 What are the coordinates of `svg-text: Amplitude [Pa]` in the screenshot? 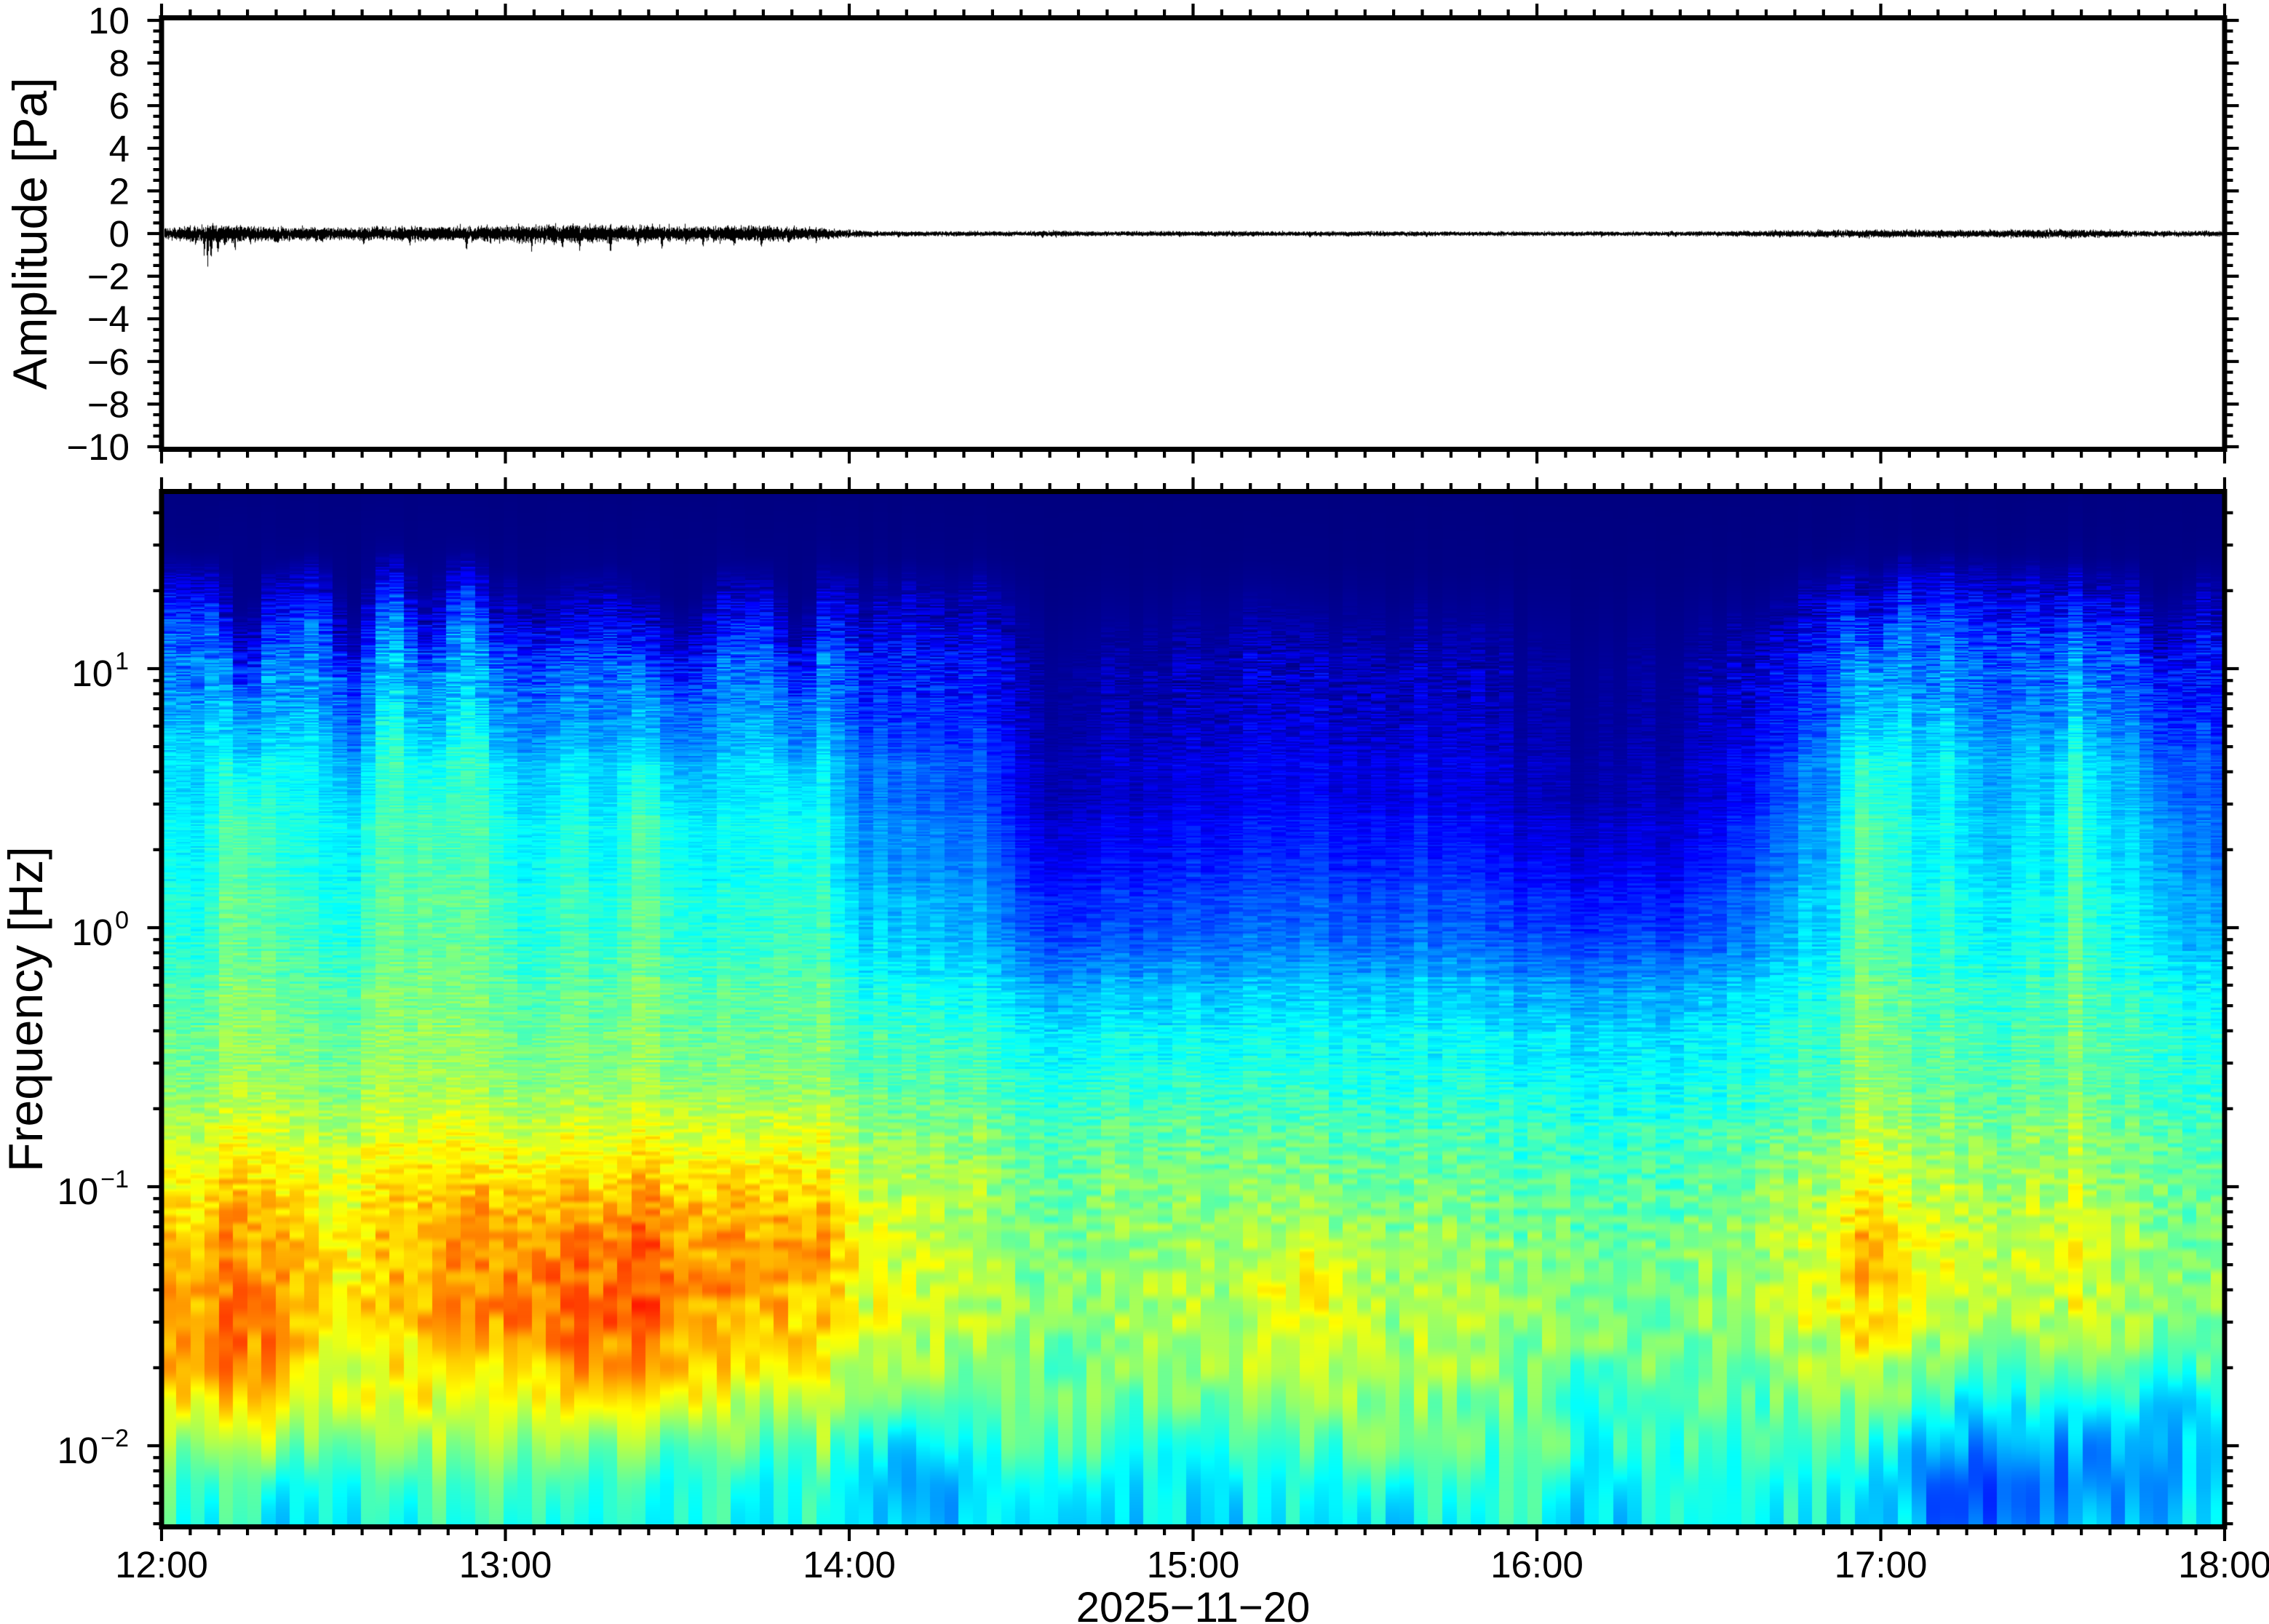 It's located at (30, 233).